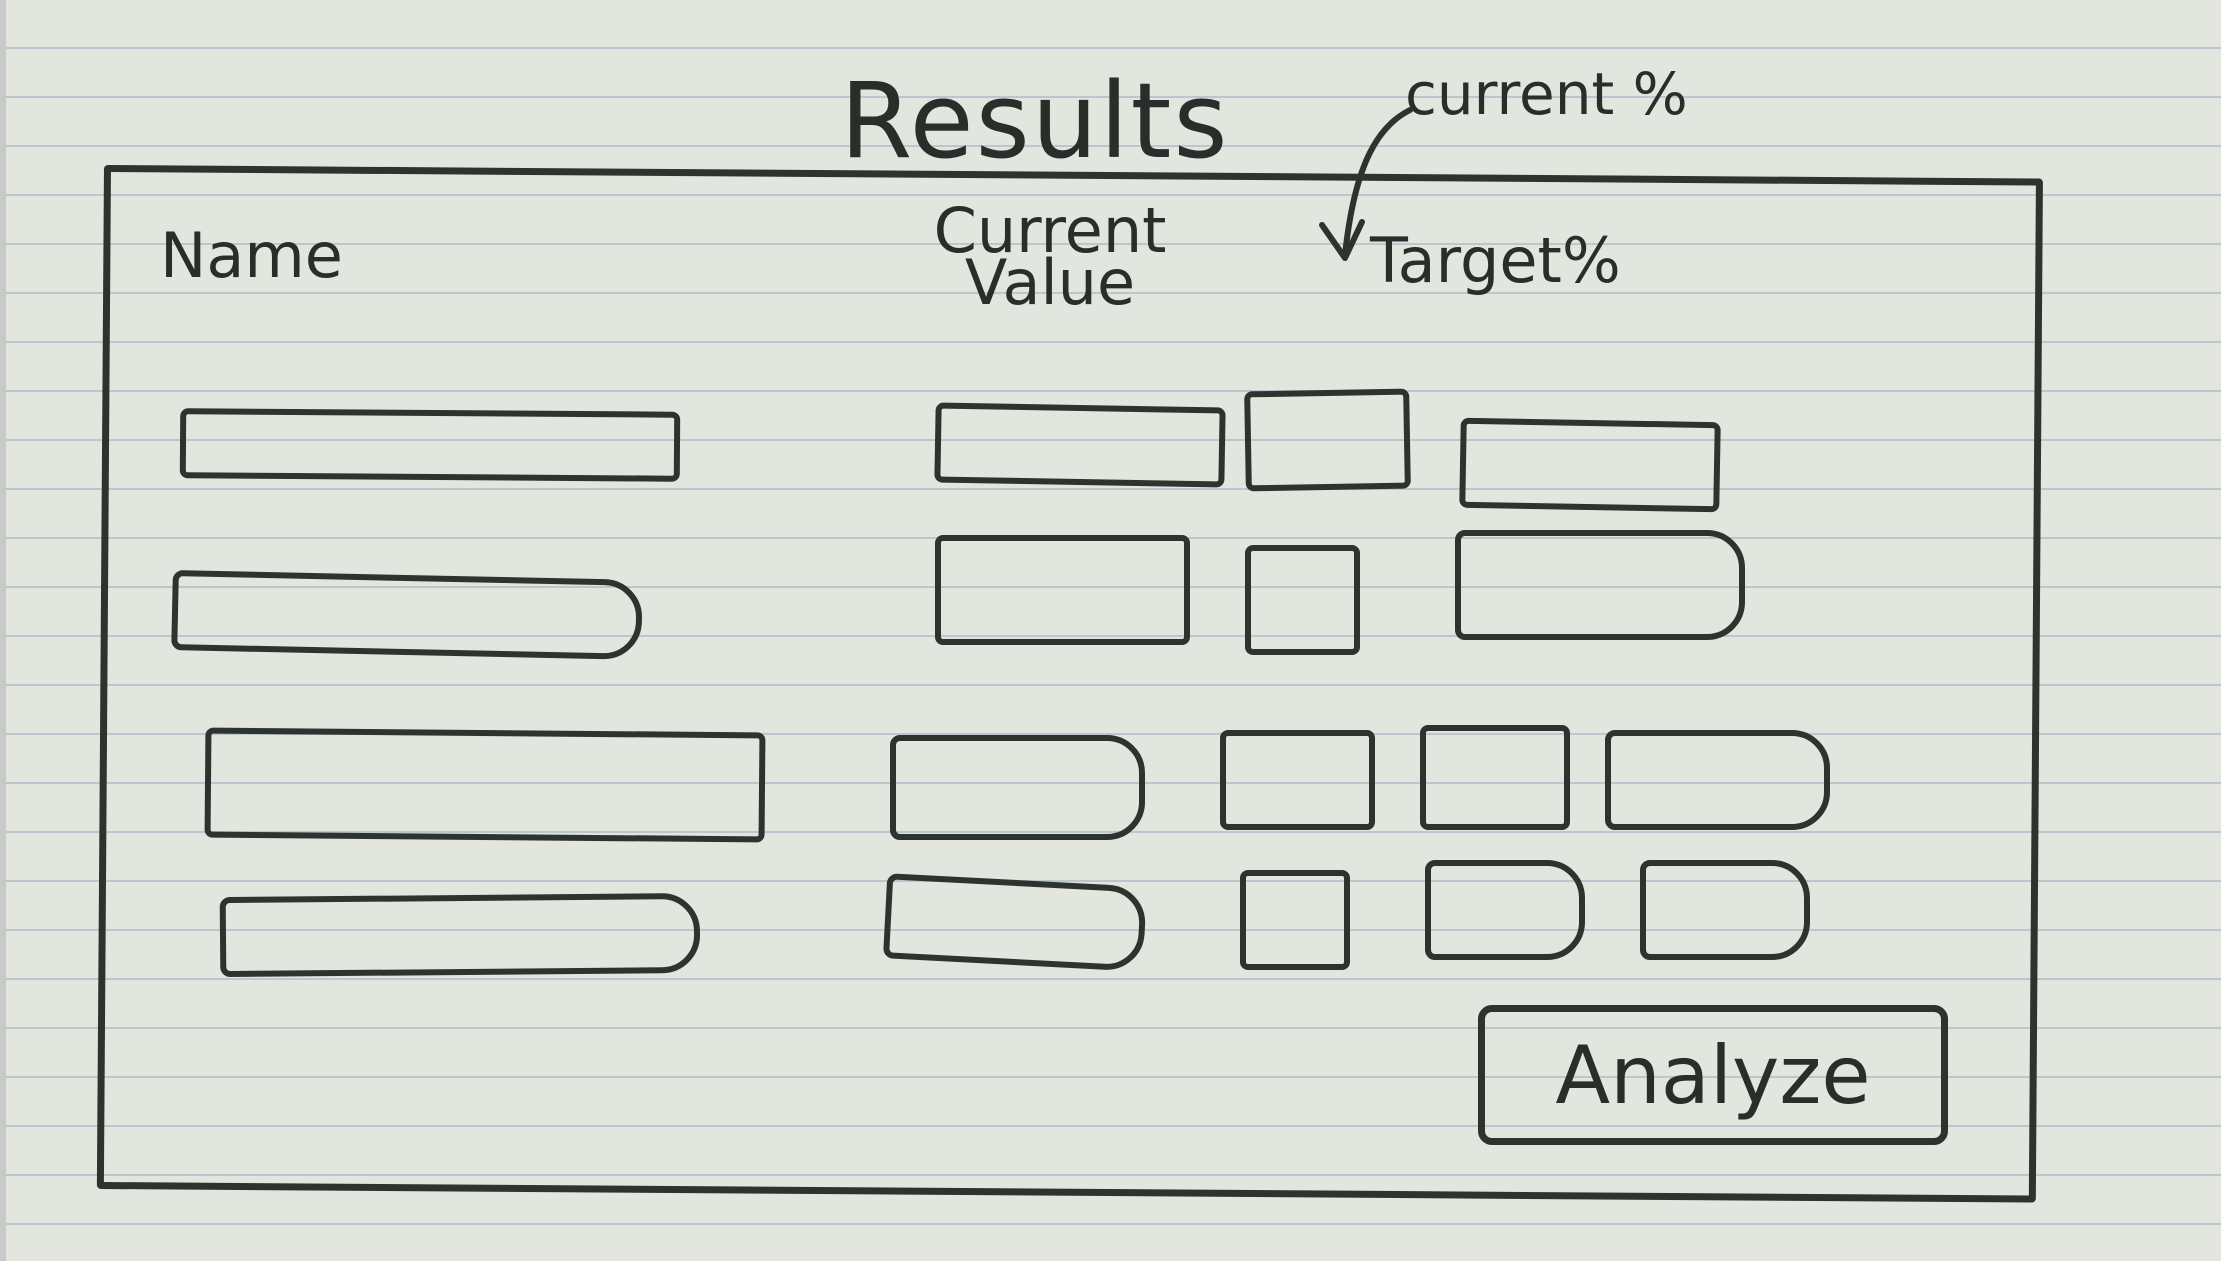 The height and width of the screenshot is (1261, 2221). What do you see at coordinates (1713, 1075) in the screenshot?
I see `analyze-button: Analyze` at bounding box center [1713, 1075].